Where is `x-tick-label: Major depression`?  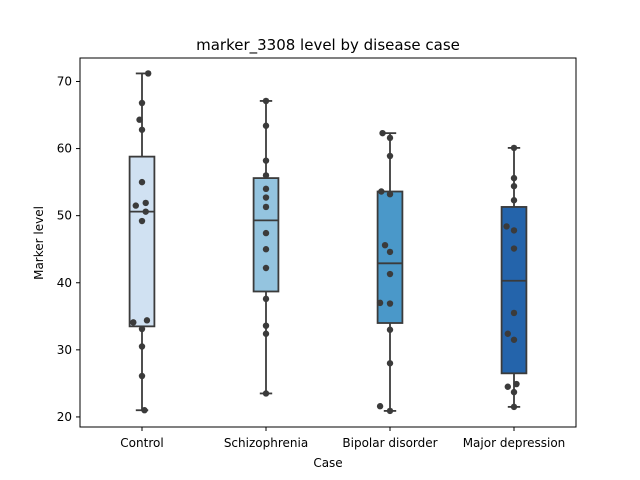 x-tick-label: Major depression is located at coordinates (514, 443).